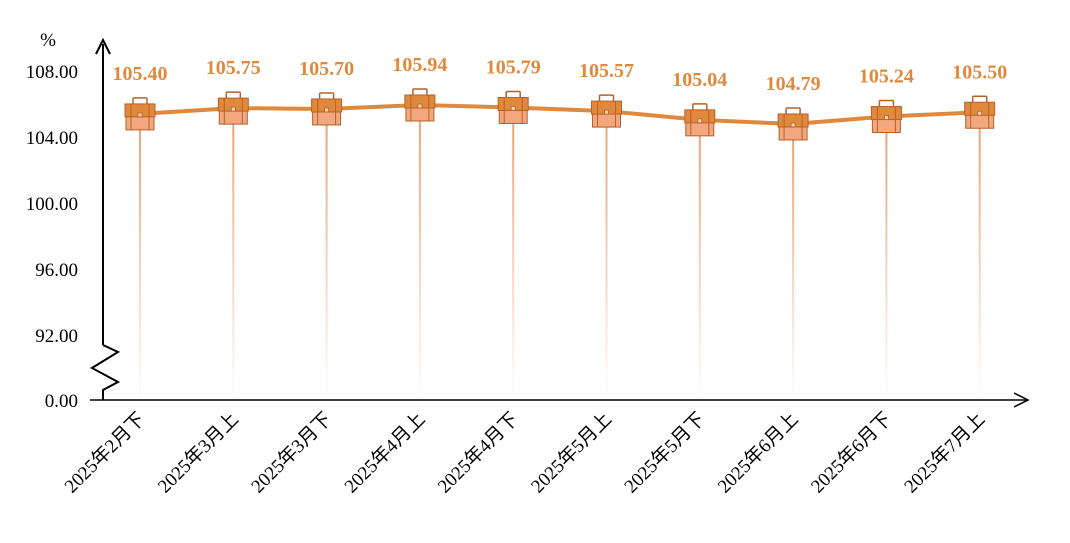  I want to click on y-axis-unit: %, so click(48, 40).